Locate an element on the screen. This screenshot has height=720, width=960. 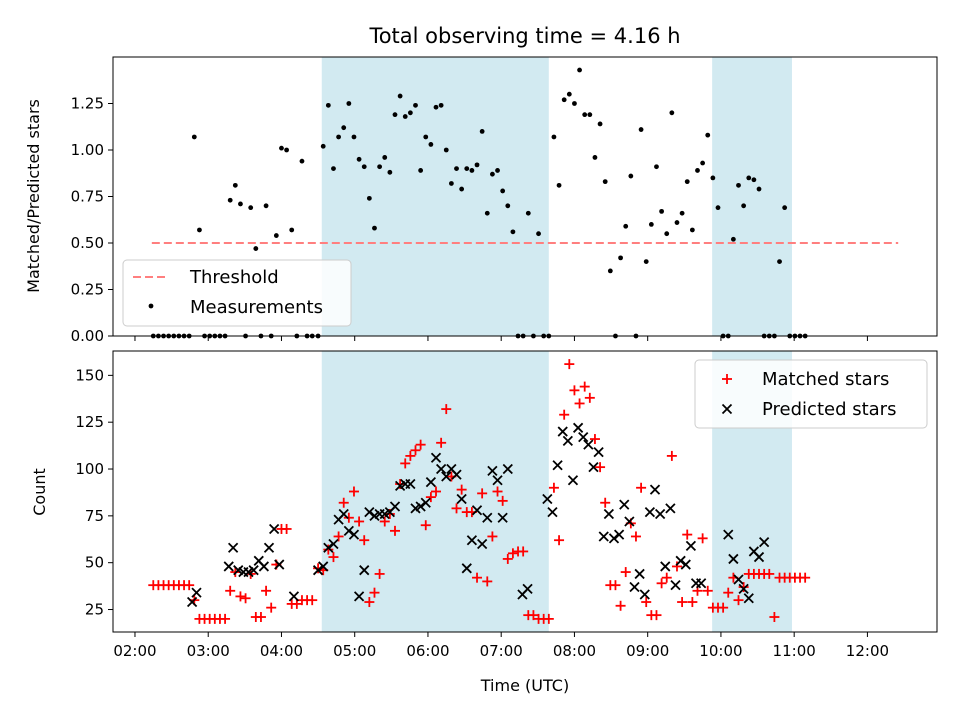
x-tick-label: 11:00 is located at coordinates (794, 651).